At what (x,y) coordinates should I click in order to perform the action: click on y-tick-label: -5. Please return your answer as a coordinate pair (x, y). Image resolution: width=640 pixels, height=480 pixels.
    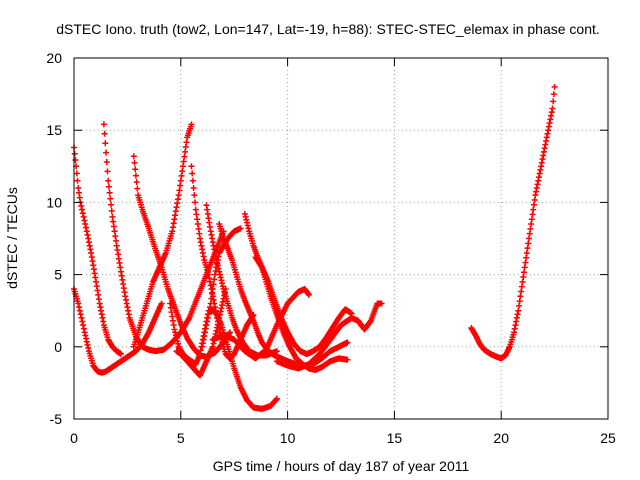
    Looking at the image, I should click on (56, 419).